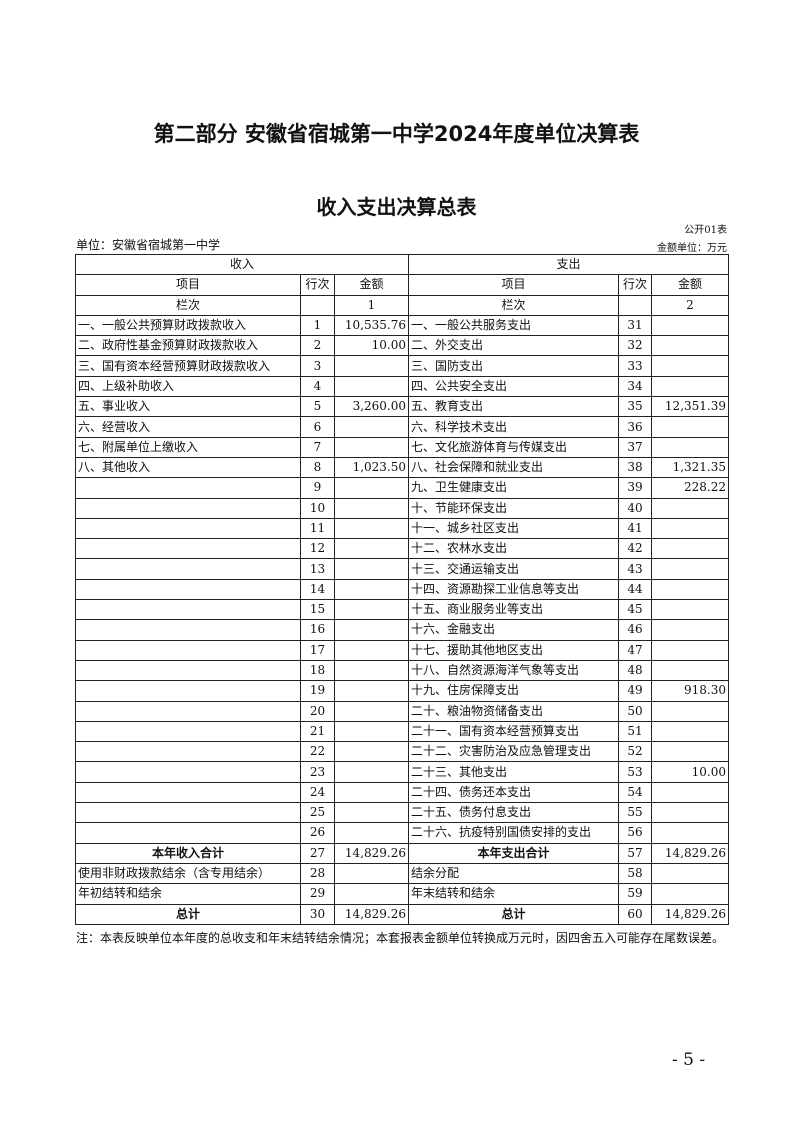  Describe the element at coordinates (402, 711) in the screenshot. I see `table-row: 20 二十、粮油物资储备支出 50` at that location.